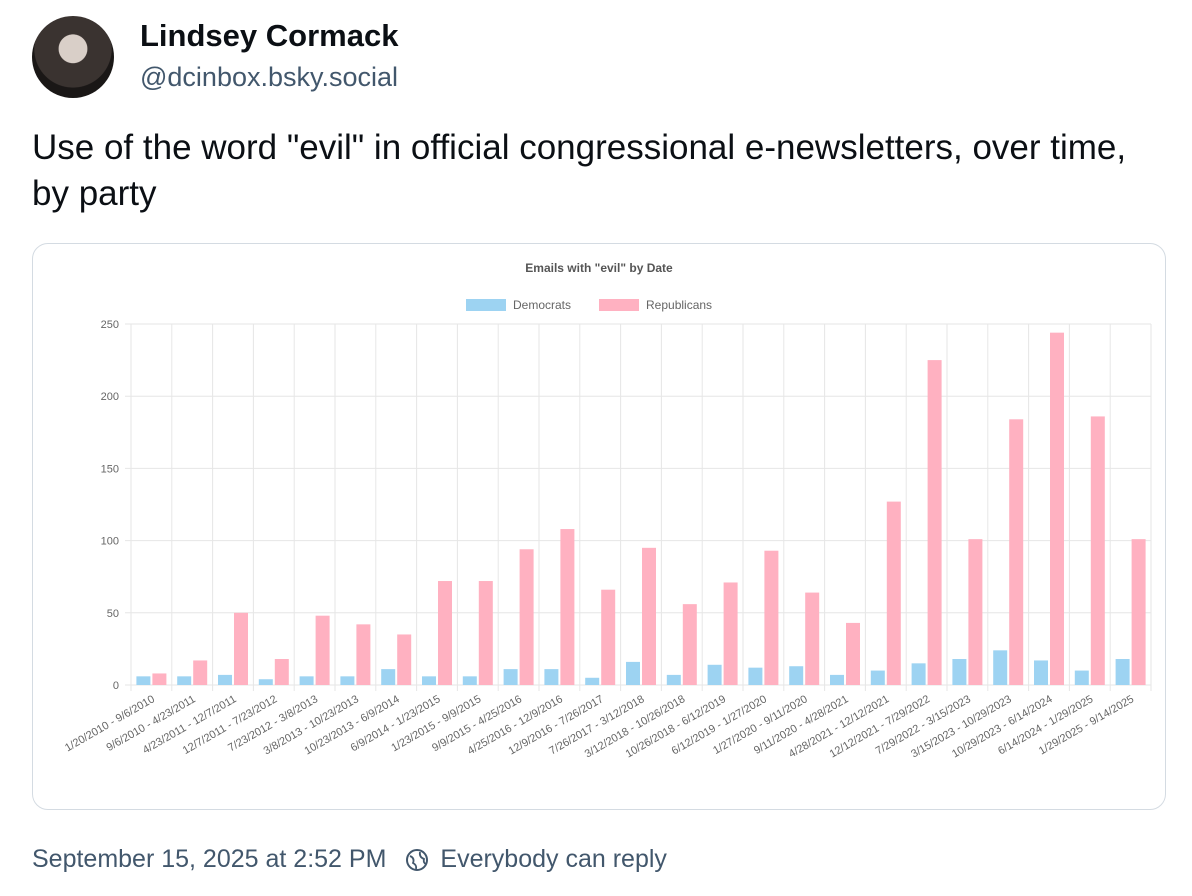 The height and width of the screenshot is (896, 1192). I want to click on legend: Democrats Republicans, so click(589, 305).